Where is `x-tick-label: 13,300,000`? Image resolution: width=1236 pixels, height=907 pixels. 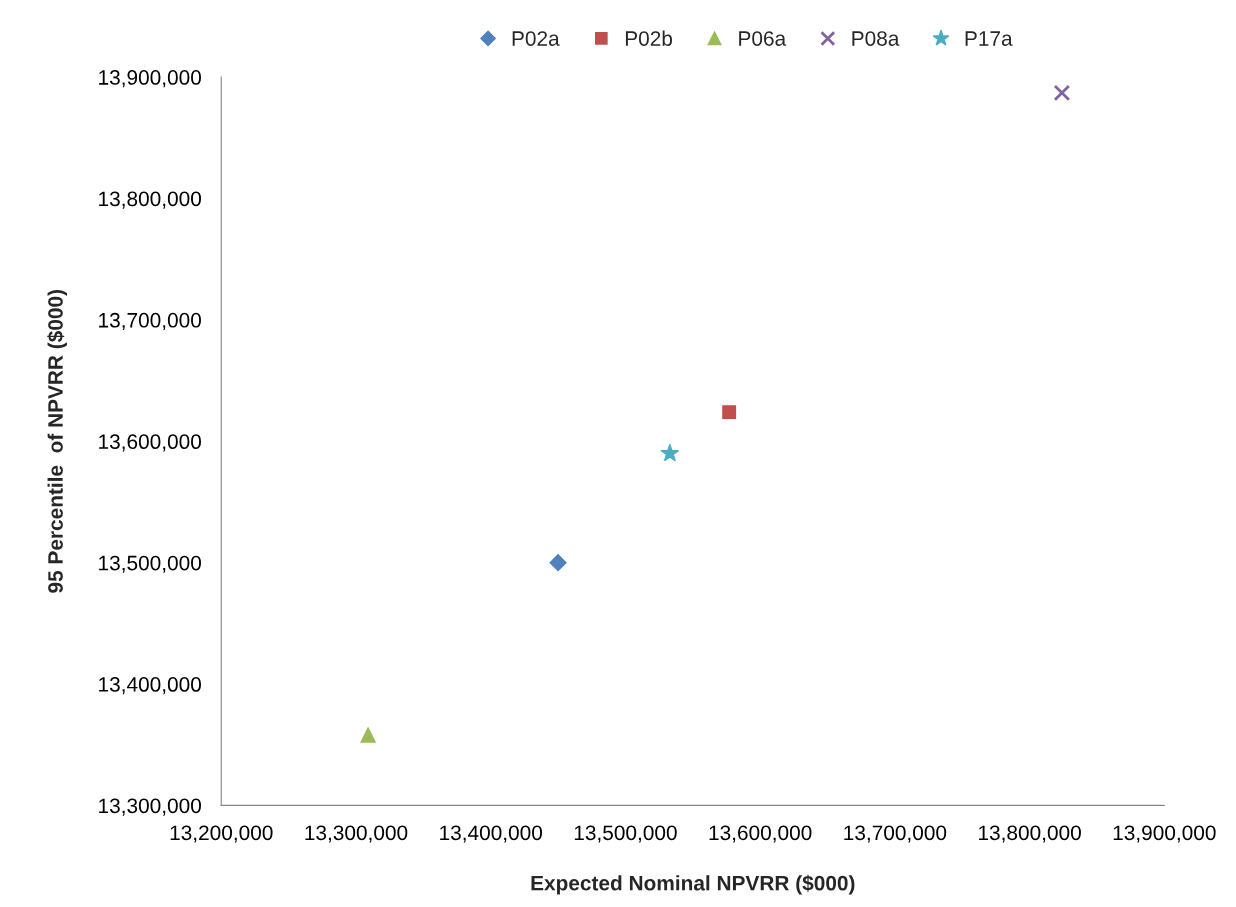 x-tick-label: 13,300,000 is located at coordinates (356, 834).